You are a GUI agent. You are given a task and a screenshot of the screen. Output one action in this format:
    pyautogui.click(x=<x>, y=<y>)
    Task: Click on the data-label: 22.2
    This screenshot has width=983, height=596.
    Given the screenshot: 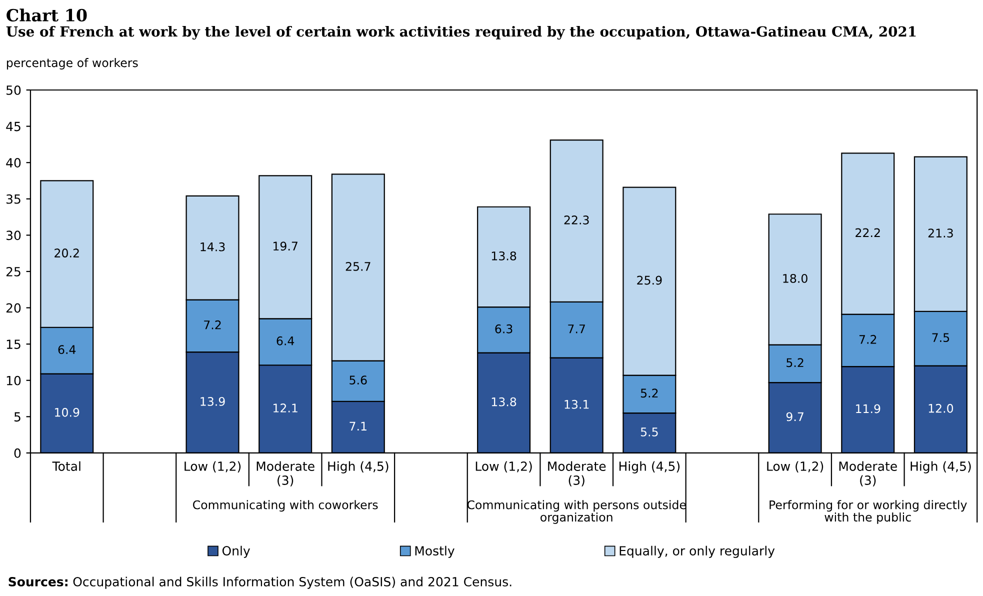 What is the action you would take?
    pyautogui.click(x=868, y=232)
    